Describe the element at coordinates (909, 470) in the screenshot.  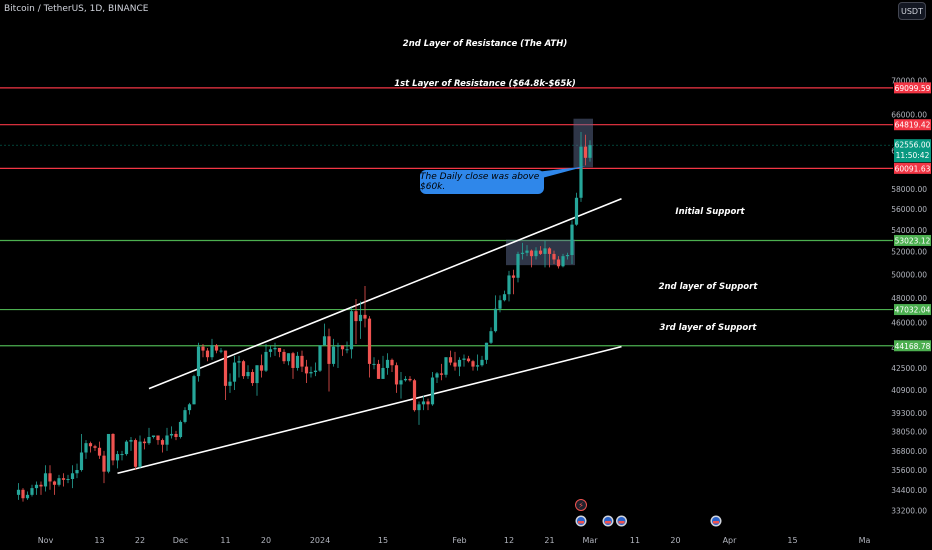
I see `price-tick-label: 35600.00` at that location.